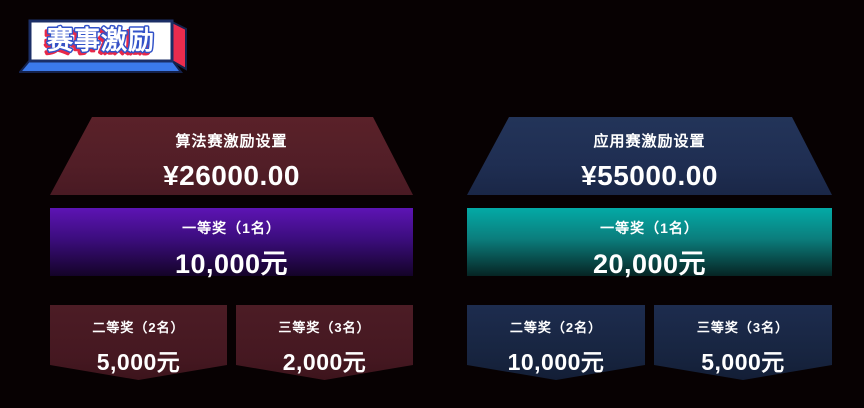  I want to click on algorithm-second-prize-banner: 二等奖（2名） 5,000元, so click(138, 342).